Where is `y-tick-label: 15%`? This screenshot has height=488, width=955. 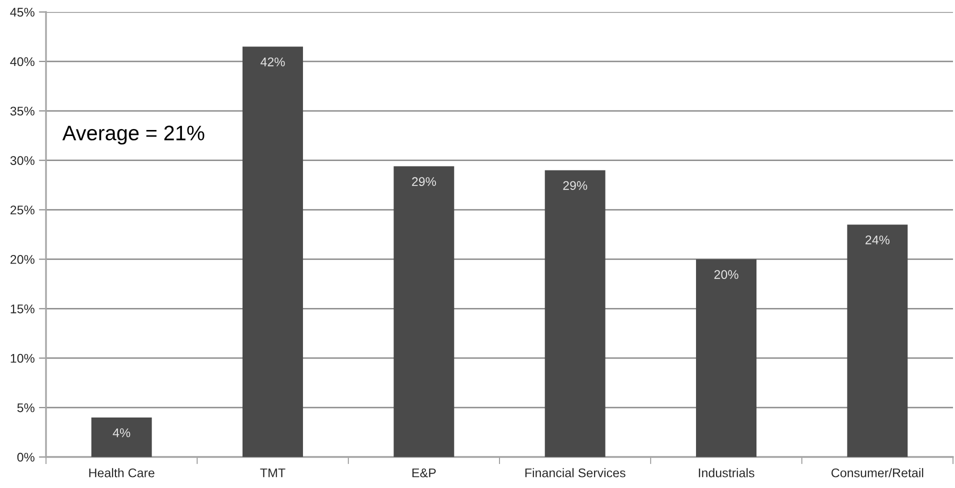
y-tick-label: 15% is located at coordinates (22, 309).